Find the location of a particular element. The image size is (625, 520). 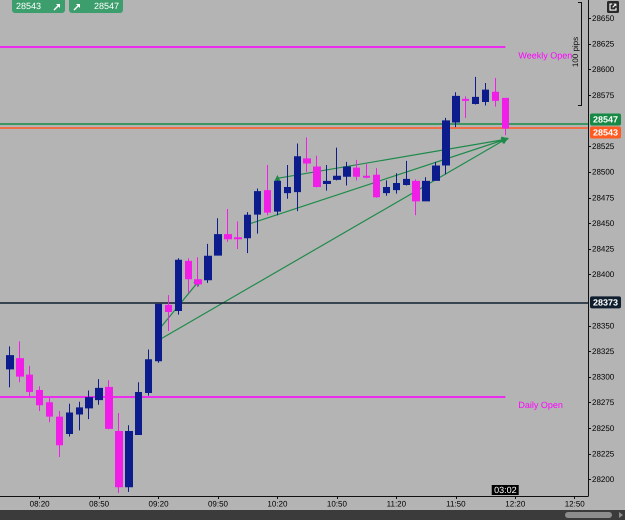

annotation: 03:02 is located at coordinates (505, 490).